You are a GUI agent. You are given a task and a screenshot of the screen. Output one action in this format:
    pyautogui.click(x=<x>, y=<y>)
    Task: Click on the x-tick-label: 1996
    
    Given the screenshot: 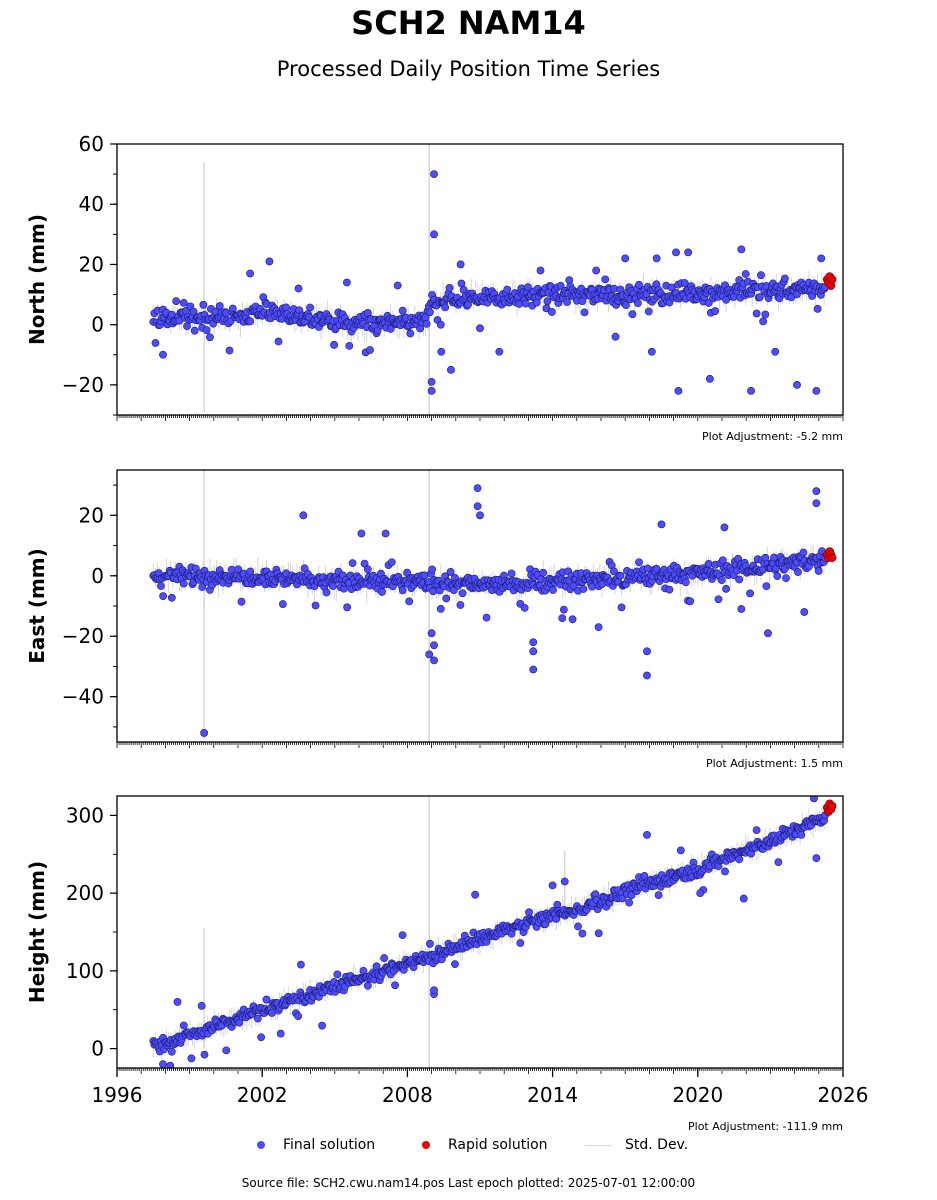 What is the action you would take?
    pyautogui.click(x=117, y=1095)
    